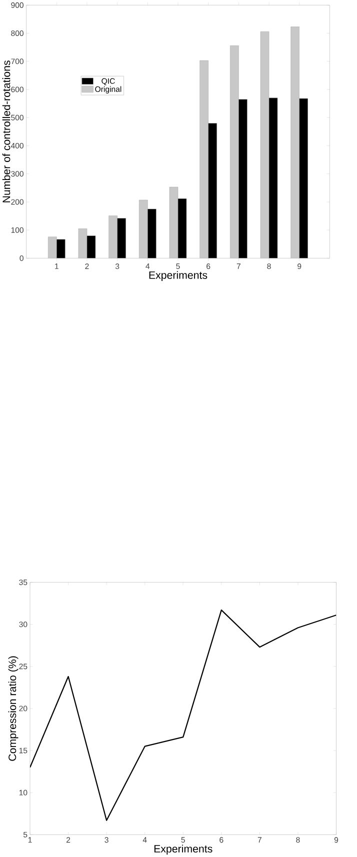 The width and height of the screenshot is (357, 857). What do you see at coordinates (13, 708) in the screenshot?
I see `y-axis-title: Compression ratio (%)` at bounding box center [13, 708].